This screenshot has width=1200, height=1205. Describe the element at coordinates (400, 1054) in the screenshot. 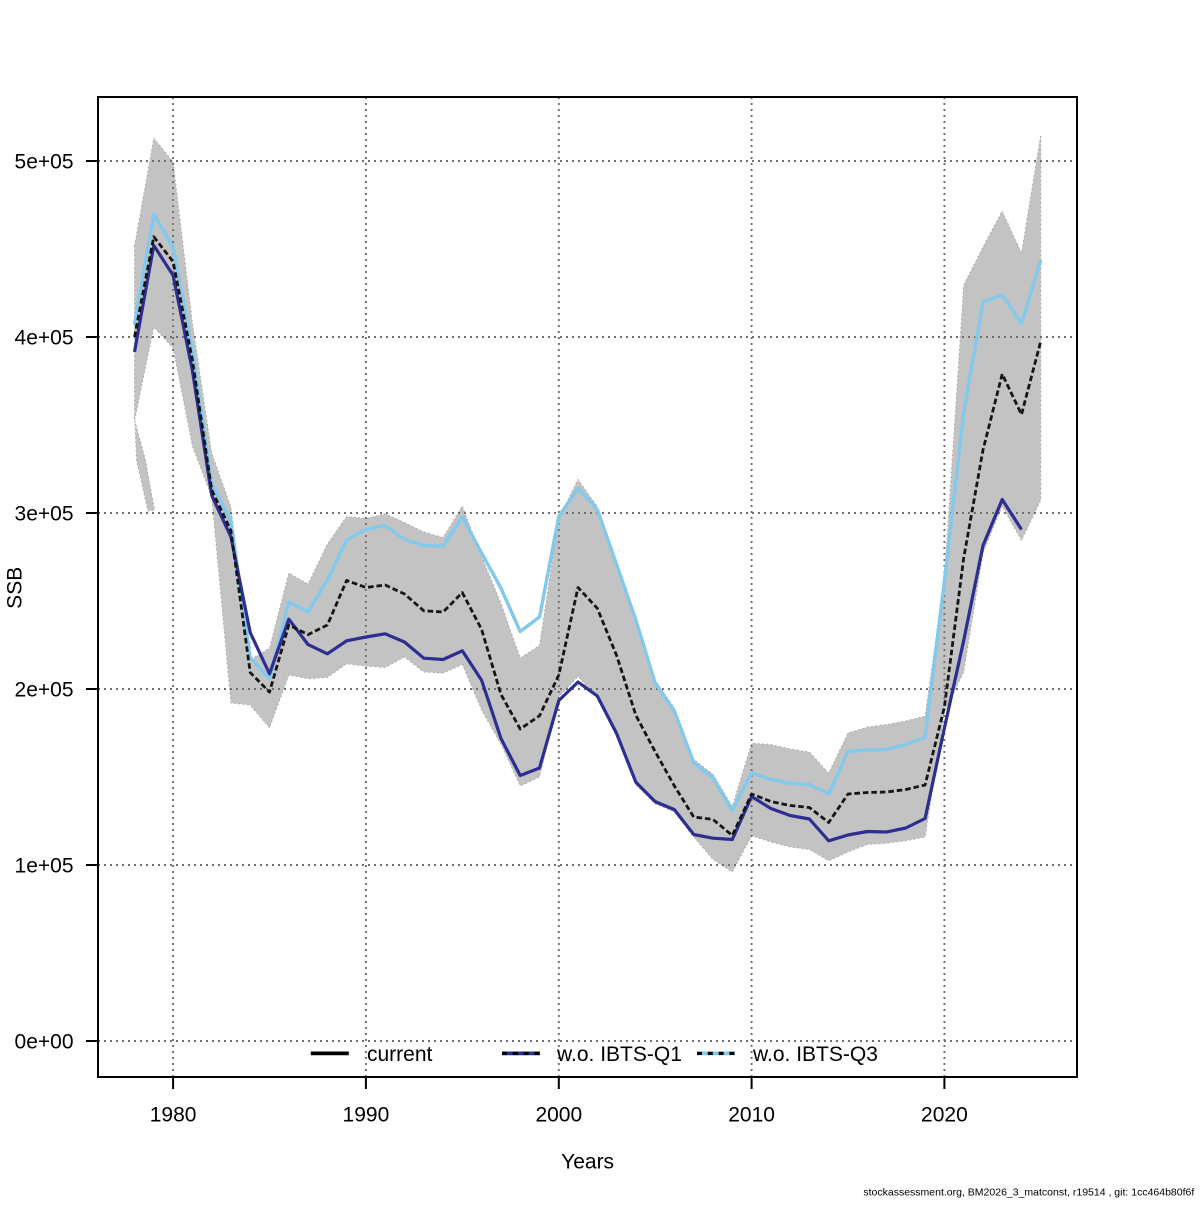

I see `svg-text: current` at that location.